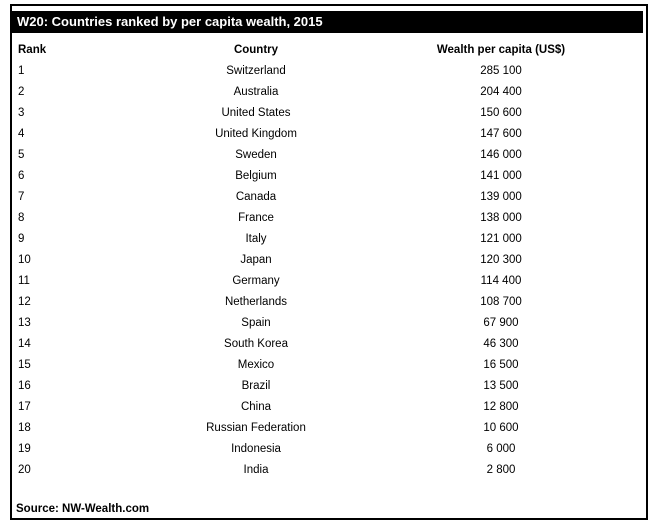 The image size is (662, 527). Describe the element at coordinates (329, 280) in the screenshot. I see `table-row: 11 Germany 114 400` at that location.